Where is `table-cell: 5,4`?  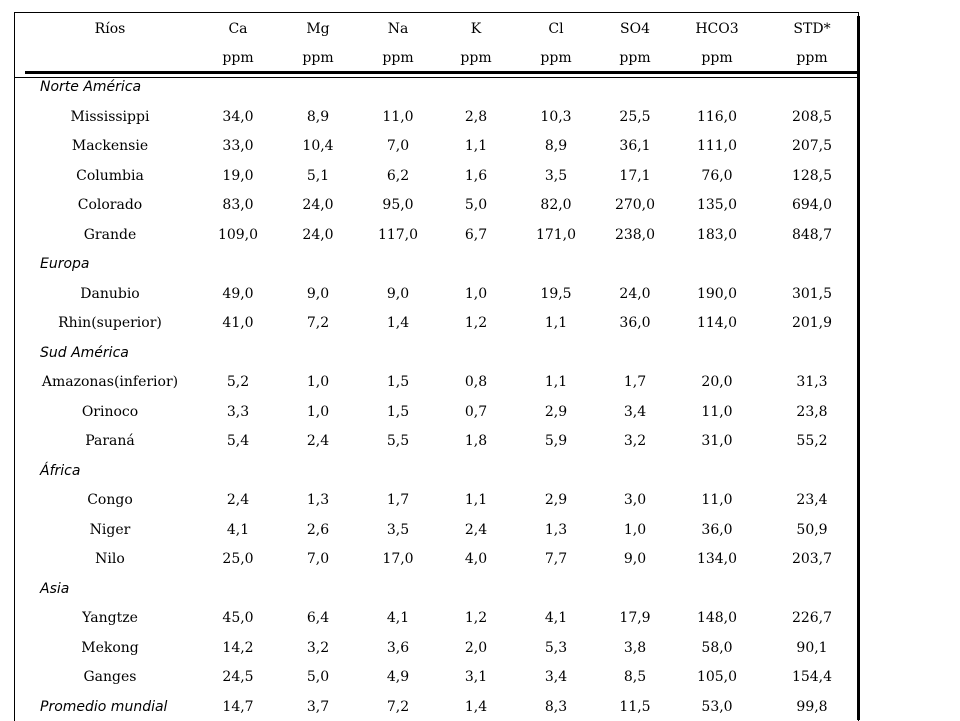 table-cell: 5,4 is located at coordinates (238, 441).